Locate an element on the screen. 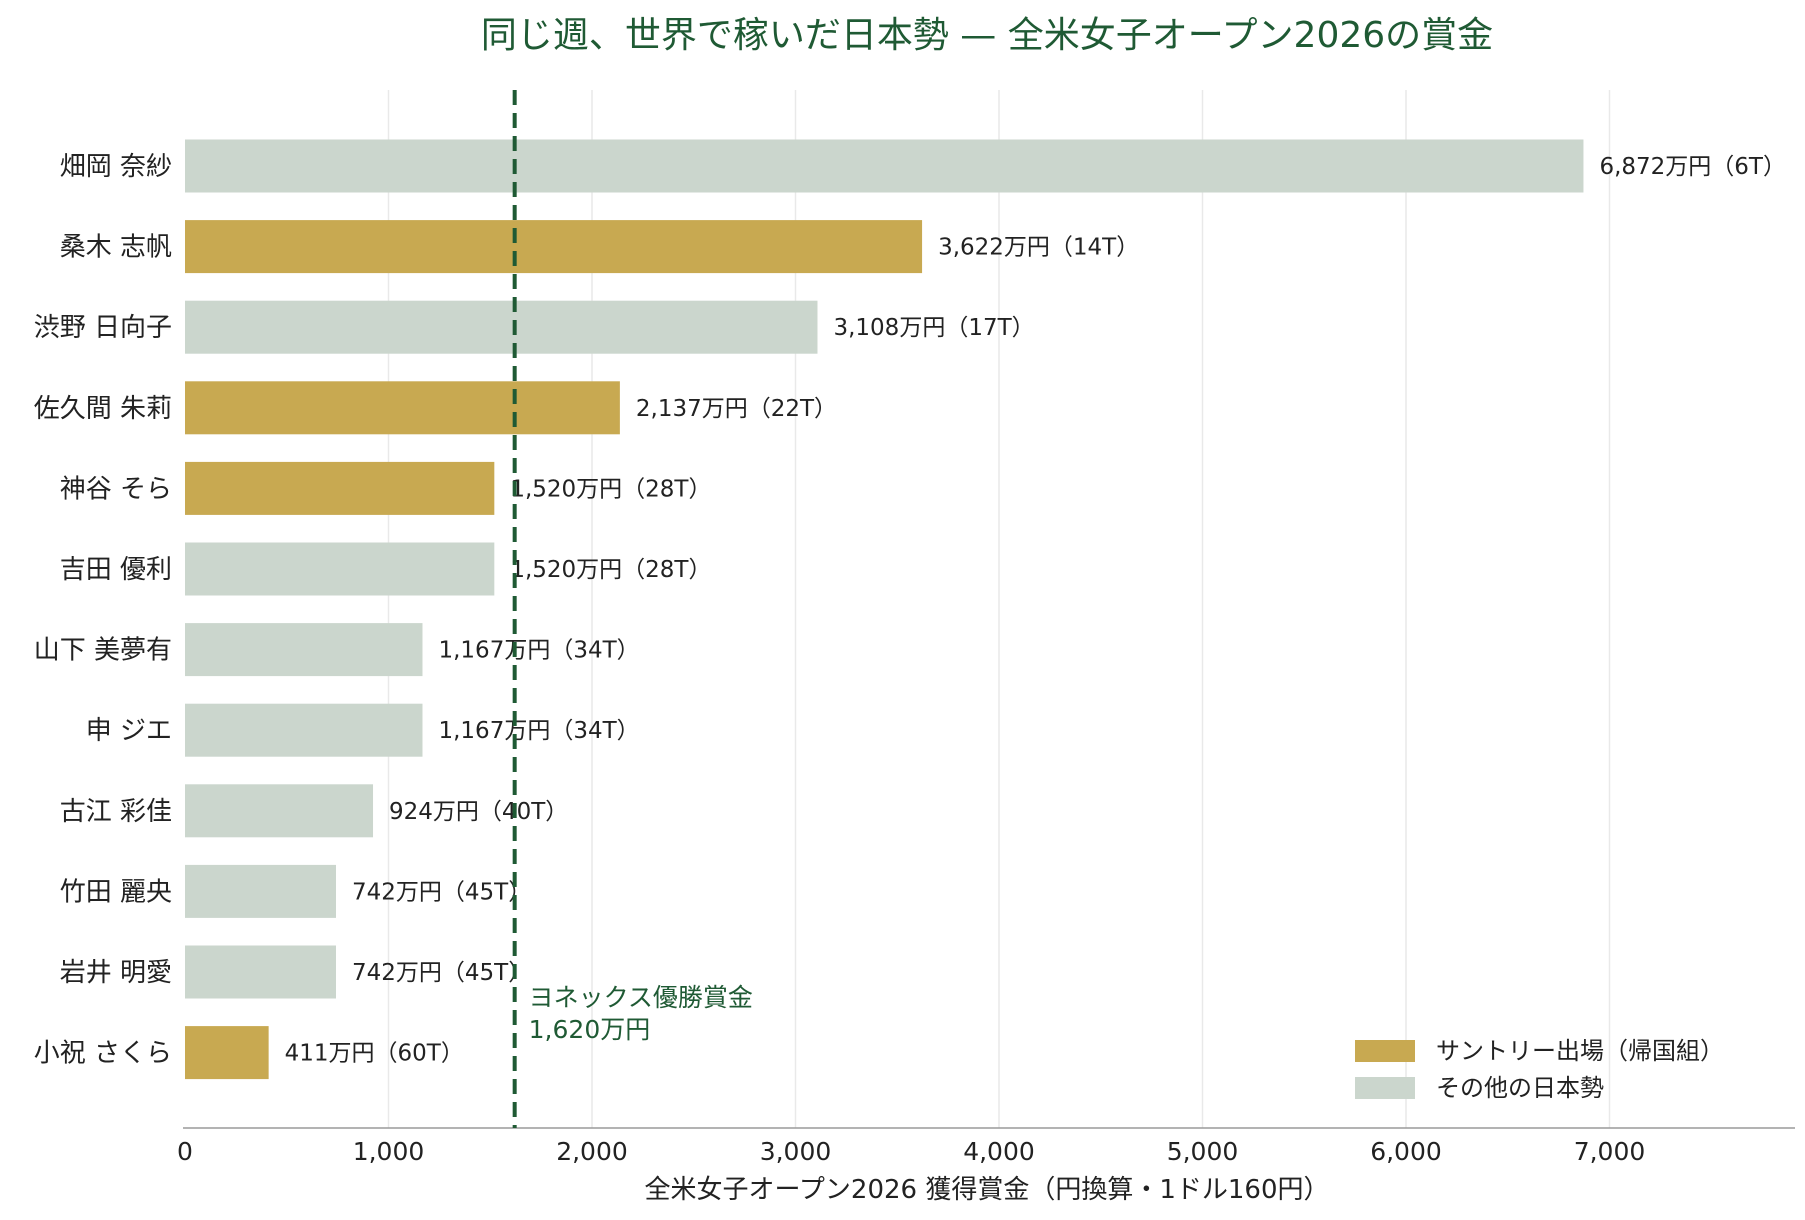 This screenshot has height=1220, width=1805. x-tick-label: 5,000 is located at coordinates (1203, 1151).